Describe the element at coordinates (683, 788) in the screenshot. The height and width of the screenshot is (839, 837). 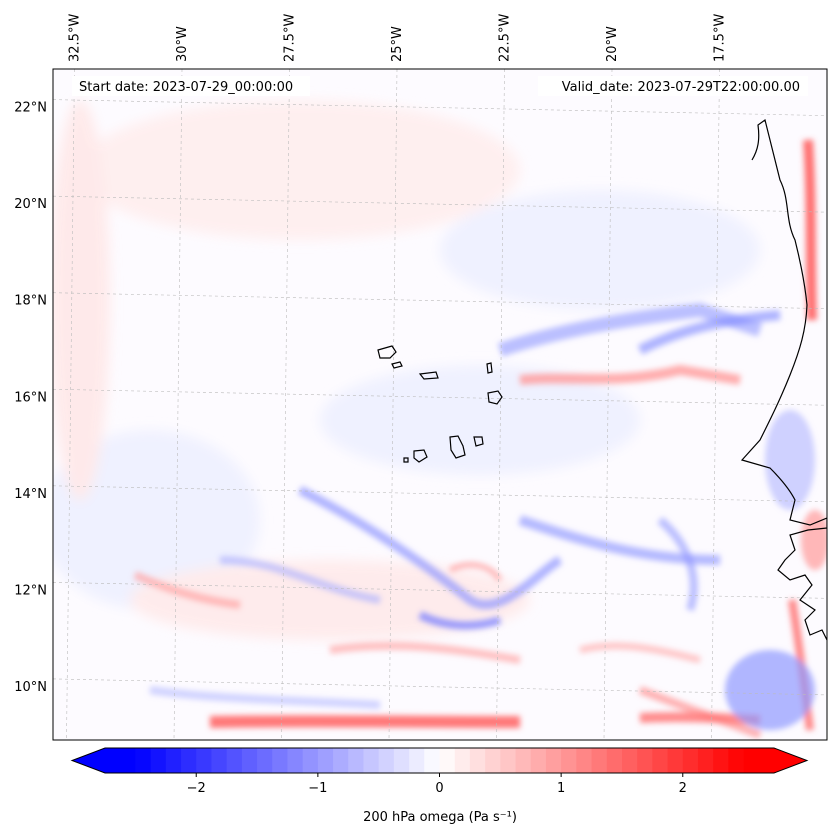
I see `colorbar-tick-label: 2` at that location.